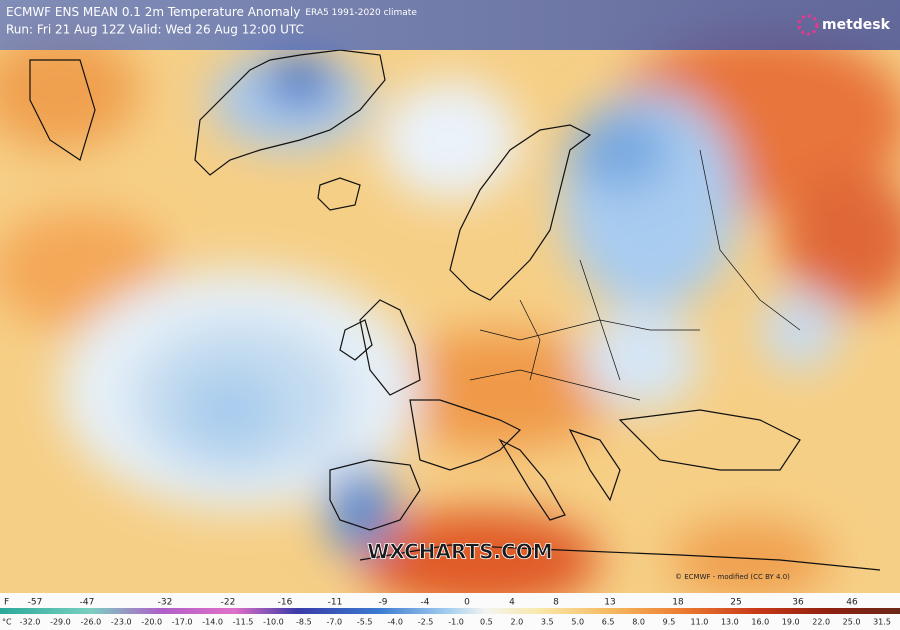  Describe the element at coordinates (852, 603) in the screenshot. I see `f-label: 46` at that location.